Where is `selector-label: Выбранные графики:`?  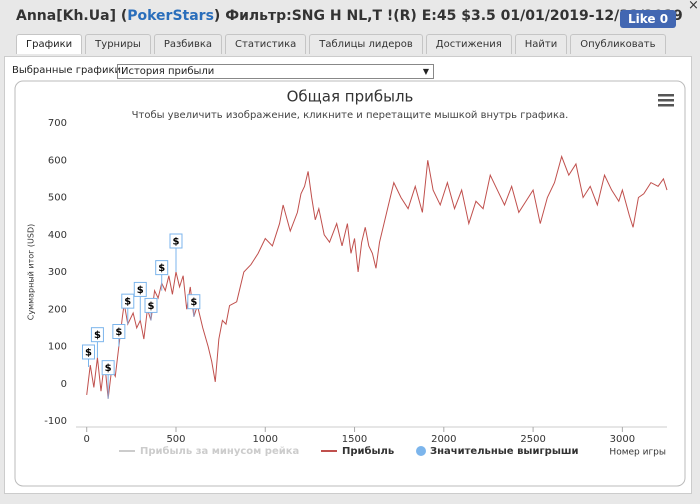
selector-label: Выбранные графики: is located at coordinates (68, 70).